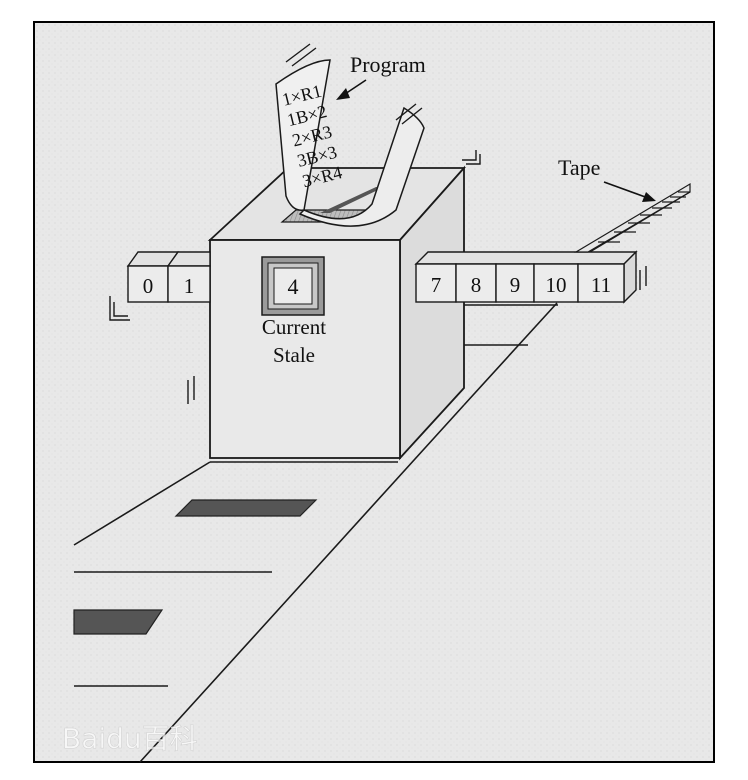  What do you see at coordinates (246, 508) in the screenshot?
I see `floor-mark-upper` at bounding box center [246, 508].